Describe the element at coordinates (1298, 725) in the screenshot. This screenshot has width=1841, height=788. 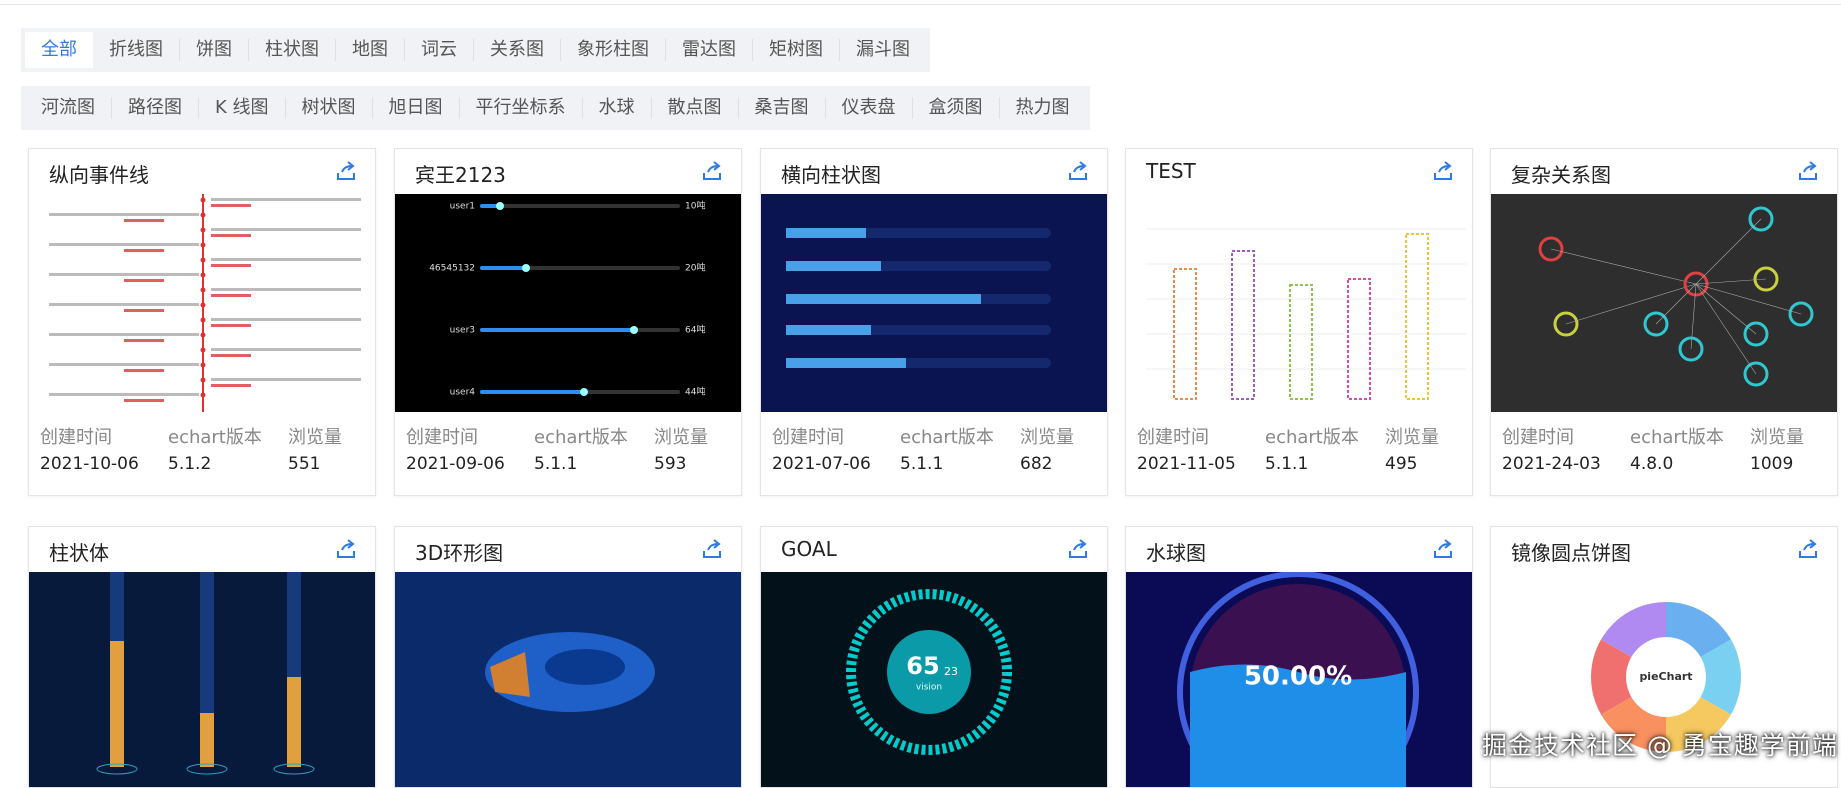
I see `water` at that location.